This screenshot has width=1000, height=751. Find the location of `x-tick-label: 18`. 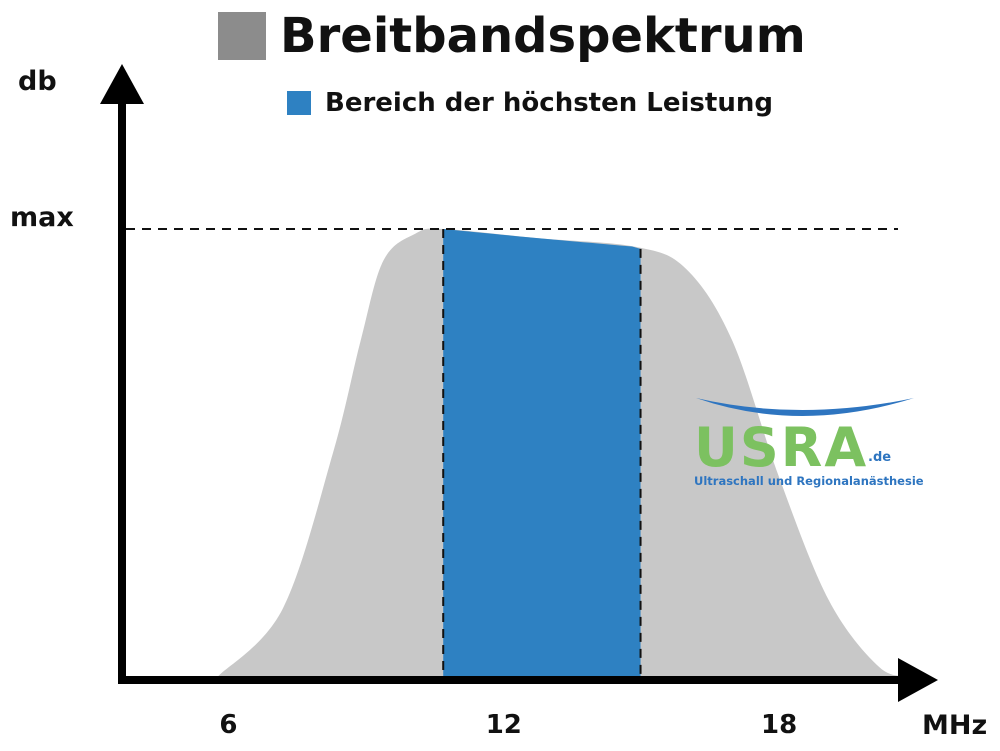

x-tick-label: 18 is located at coordinates (779, 725).